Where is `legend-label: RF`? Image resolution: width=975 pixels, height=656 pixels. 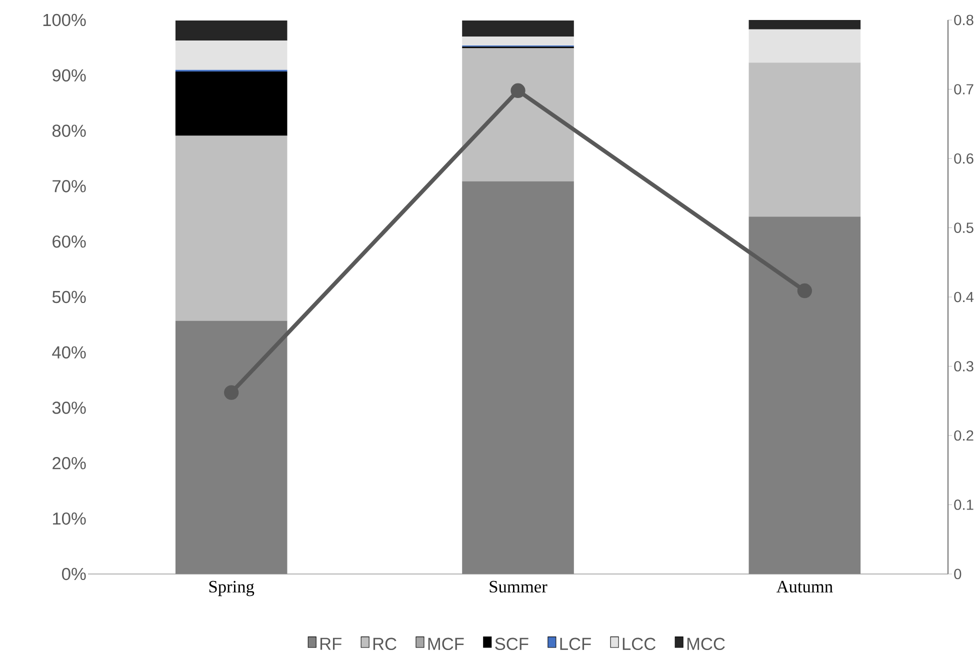 legend-label: RF is located at coordinates (331, 644).